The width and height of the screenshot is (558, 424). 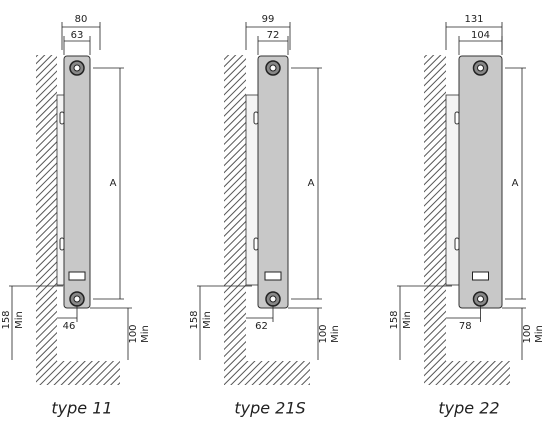 What do you see at coordinates (81, 19) in the screenshot?
I see `dim-text: 80` at bounding box center [81, 19].